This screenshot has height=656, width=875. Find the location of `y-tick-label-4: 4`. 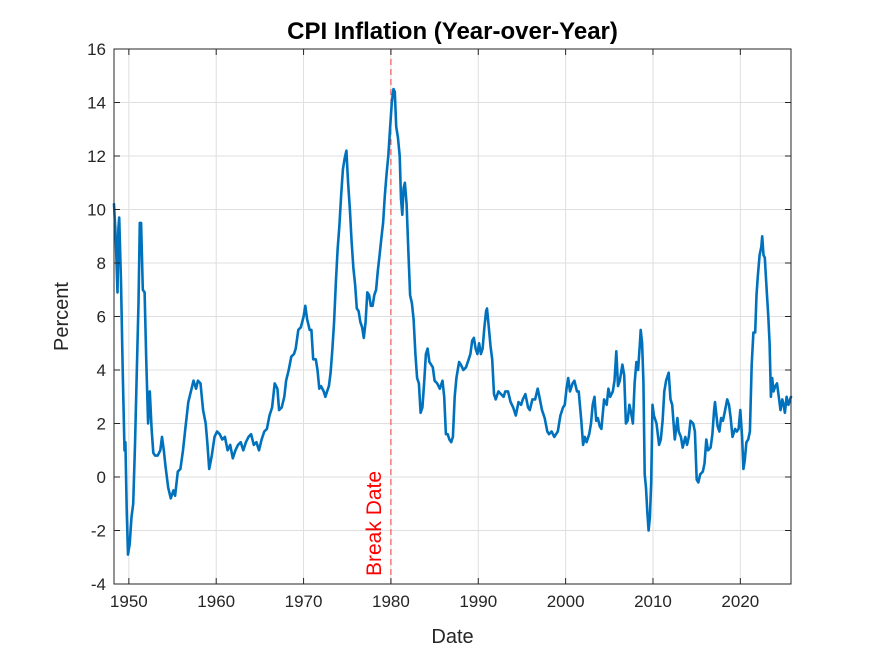

y-tick-label-4: 4 is located at coordinates (101, 370).